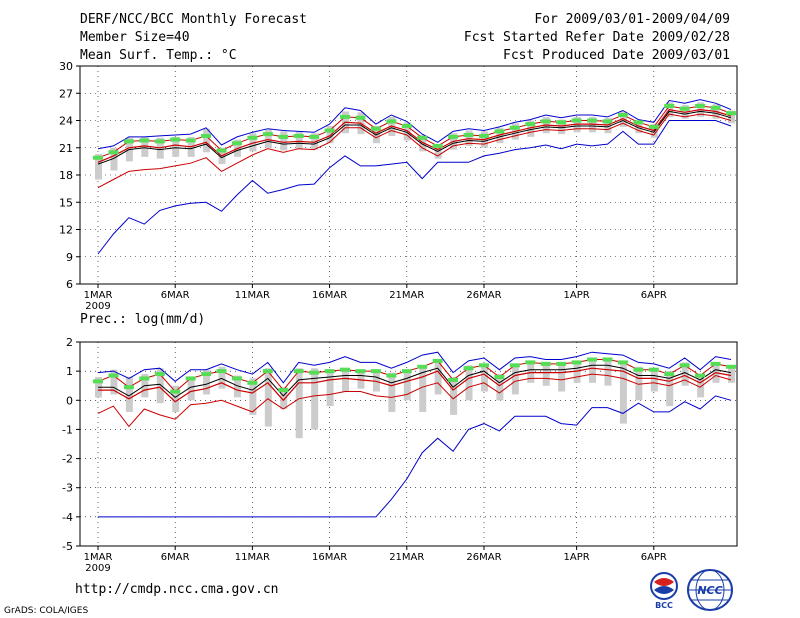 The height and width of the screenshot is (618, 800). I want to click on x-tick-label: 1APR, so click(577, 557).